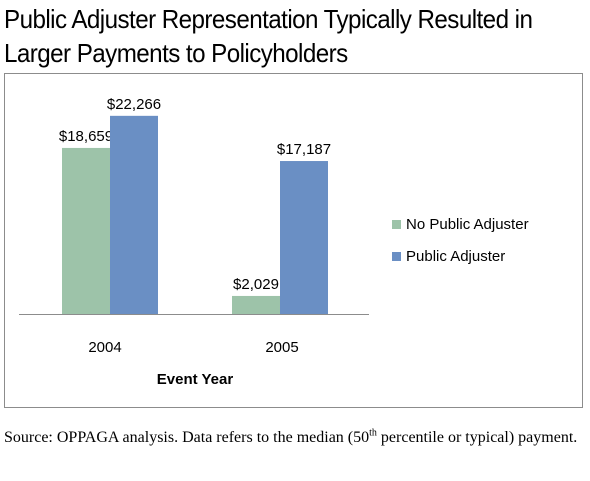  What do you see at coordinates (477, 437) in the screenshot?
I see `source-note-text-end: percentile or typical) payment.` at bounding box center [477, 437].